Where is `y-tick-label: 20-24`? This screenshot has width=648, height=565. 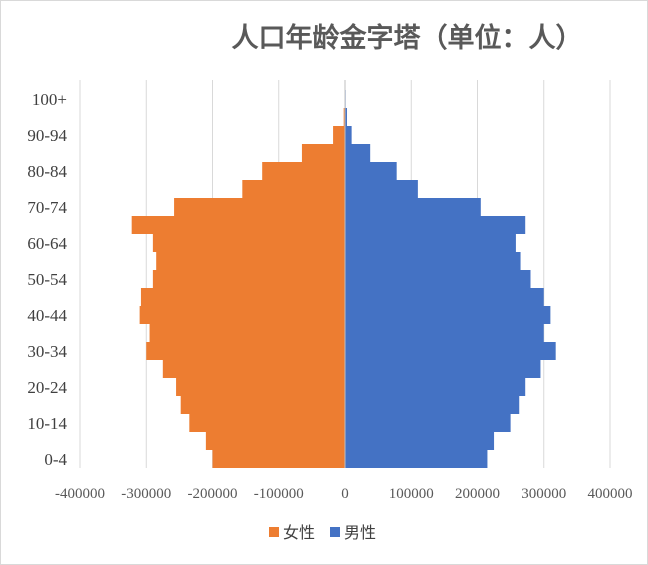 y-tick-label: 20-24 is located at coordinates (47, 387).